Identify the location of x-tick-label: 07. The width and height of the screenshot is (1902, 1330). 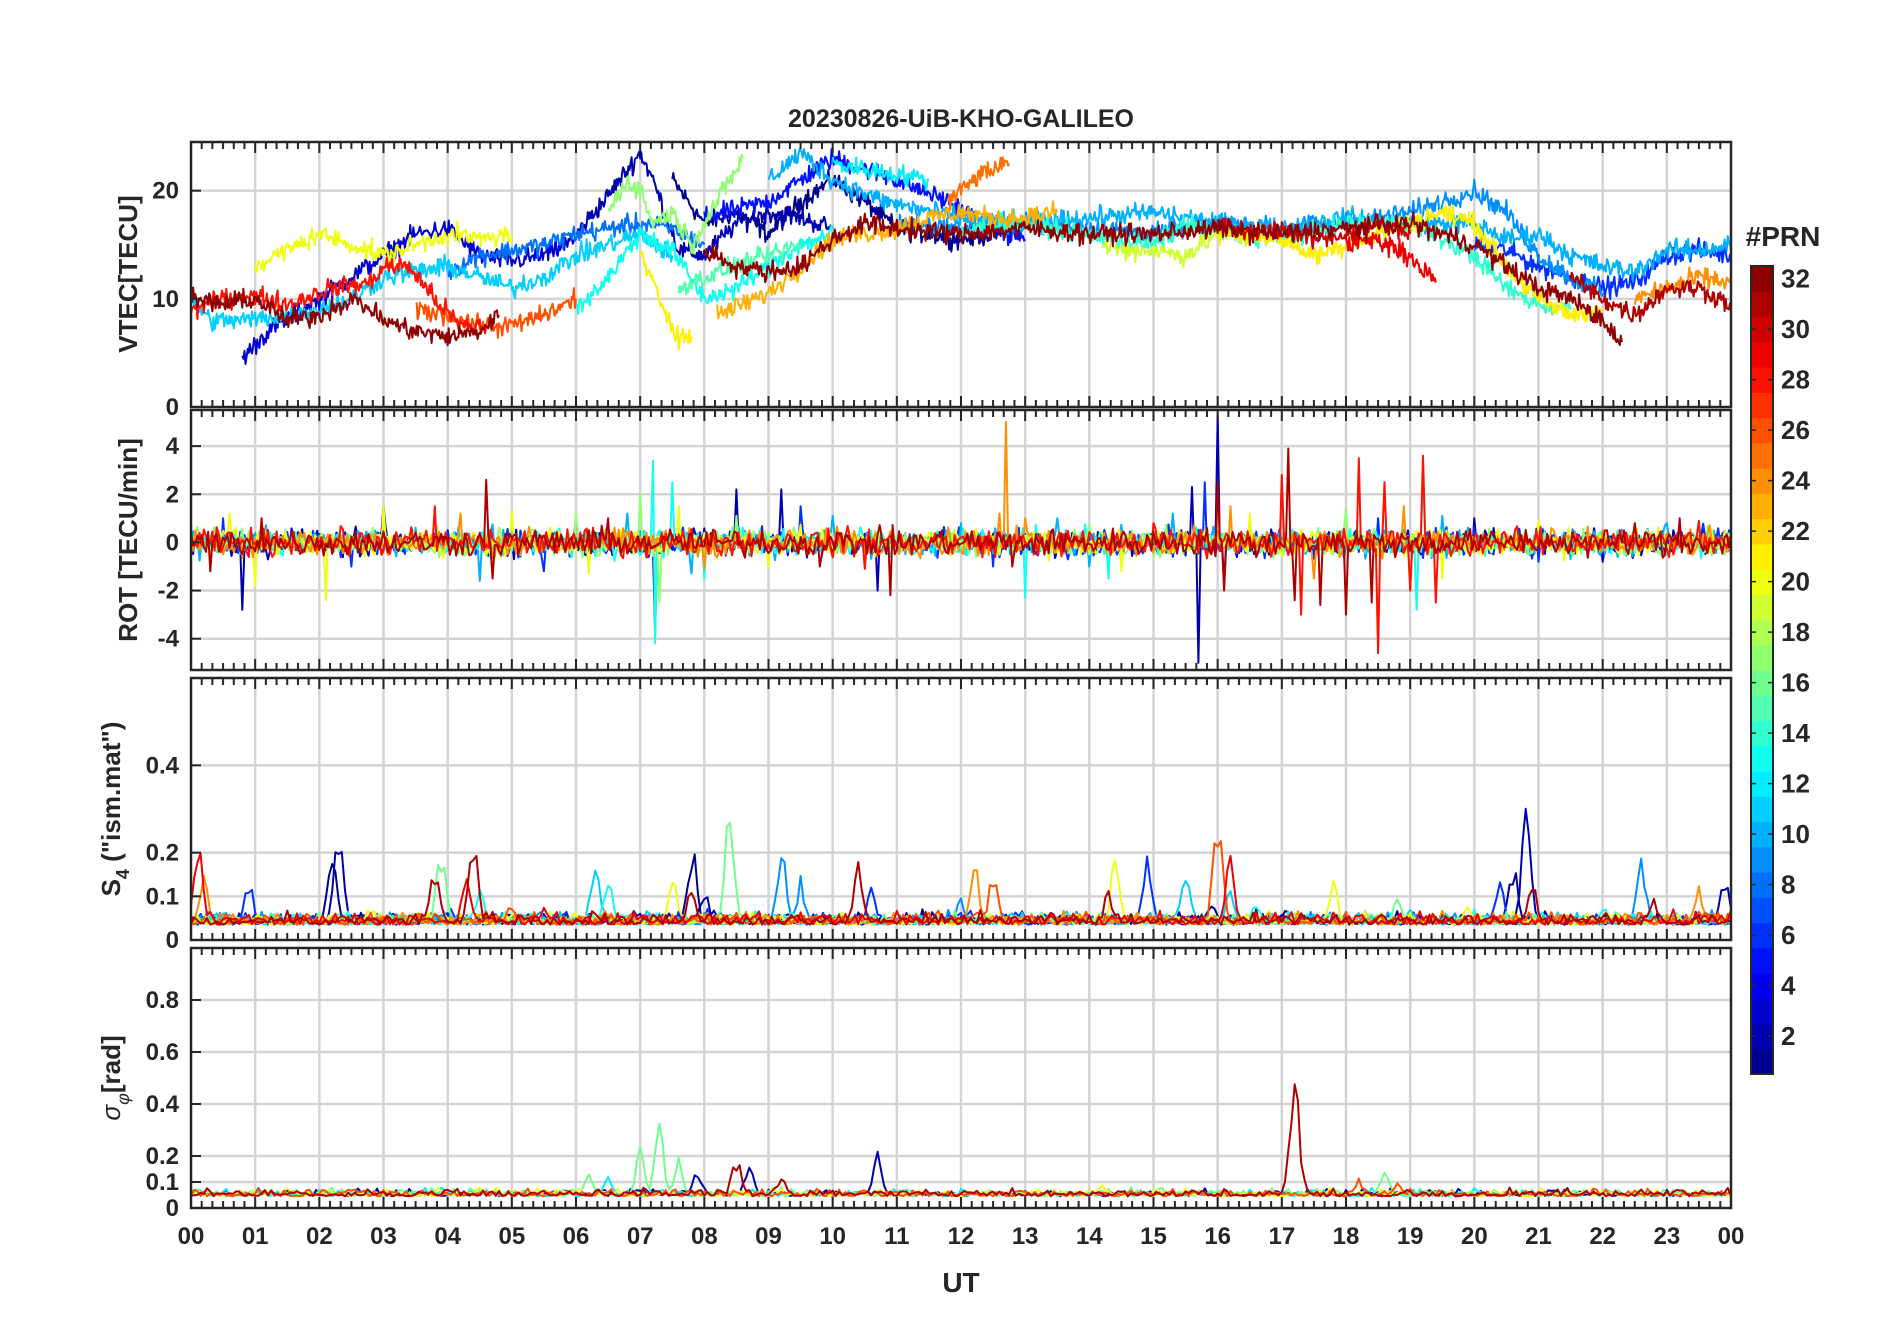
(640, 1236).